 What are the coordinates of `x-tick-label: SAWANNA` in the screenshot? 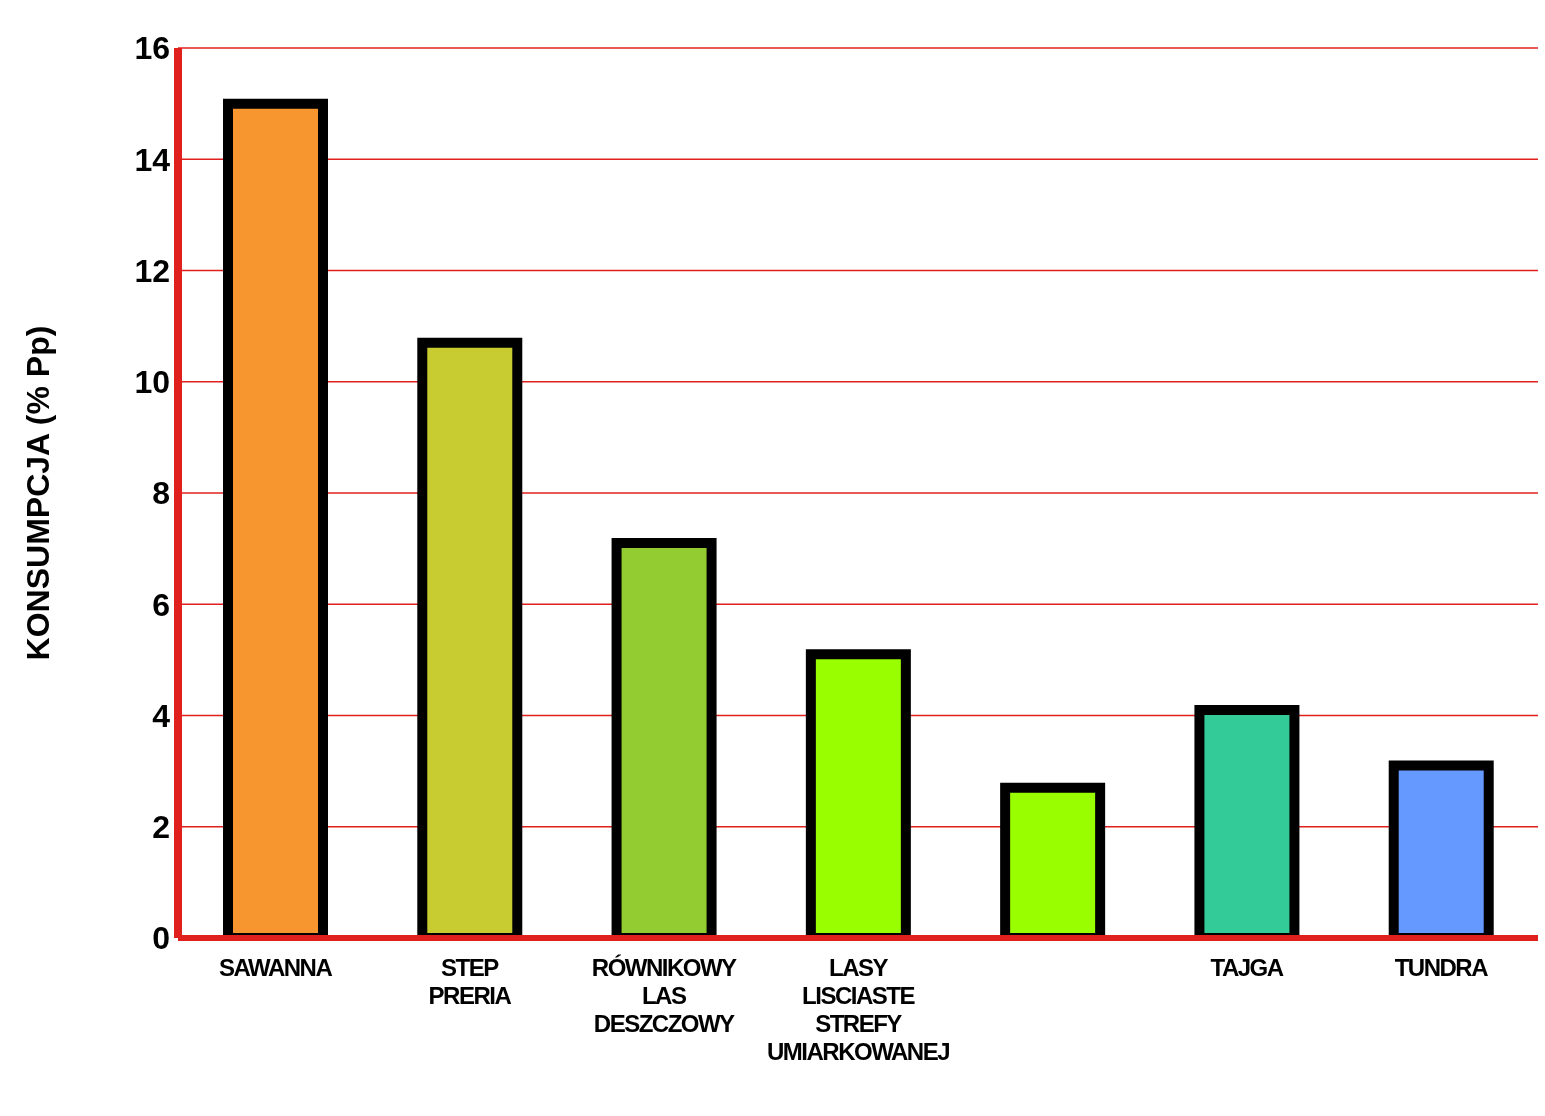 It's located at (276, 967).